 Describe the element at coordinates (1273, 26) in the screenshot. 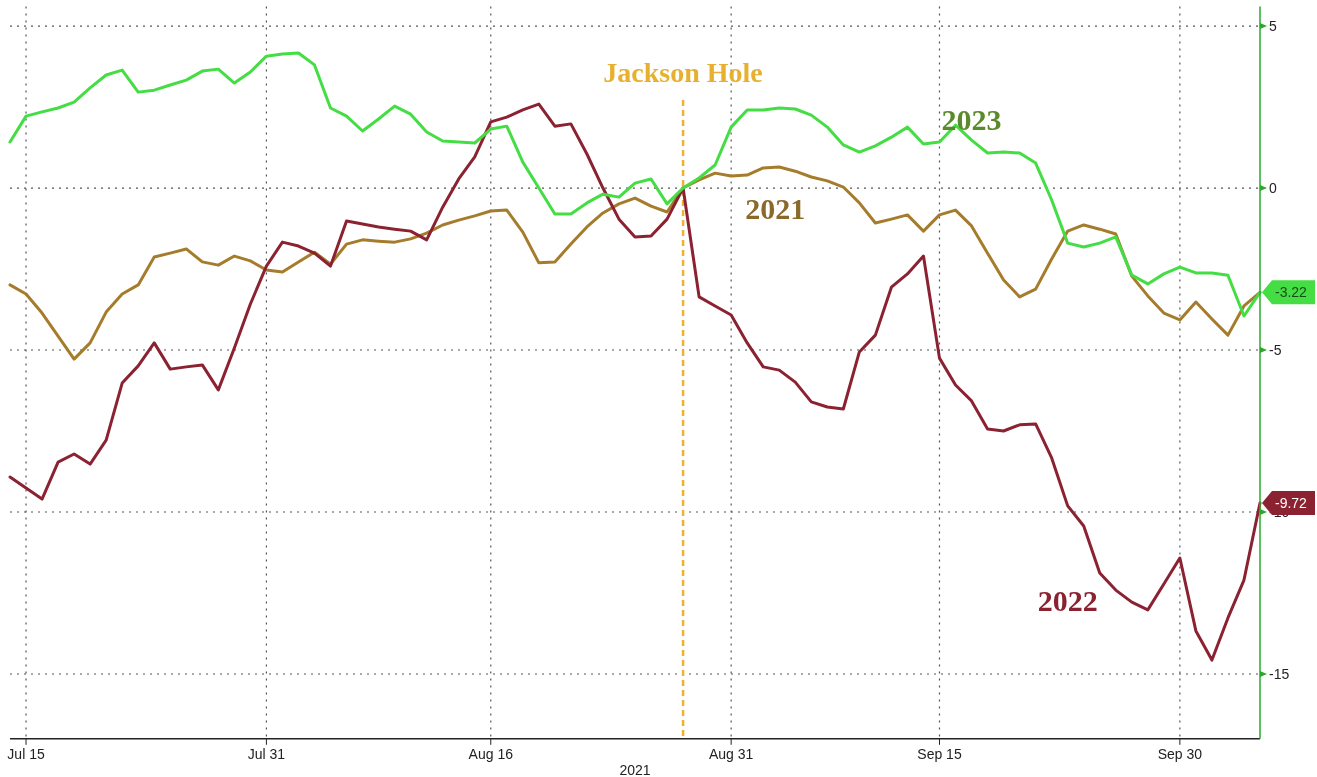

I see `y-tick-label: 5` at that location.